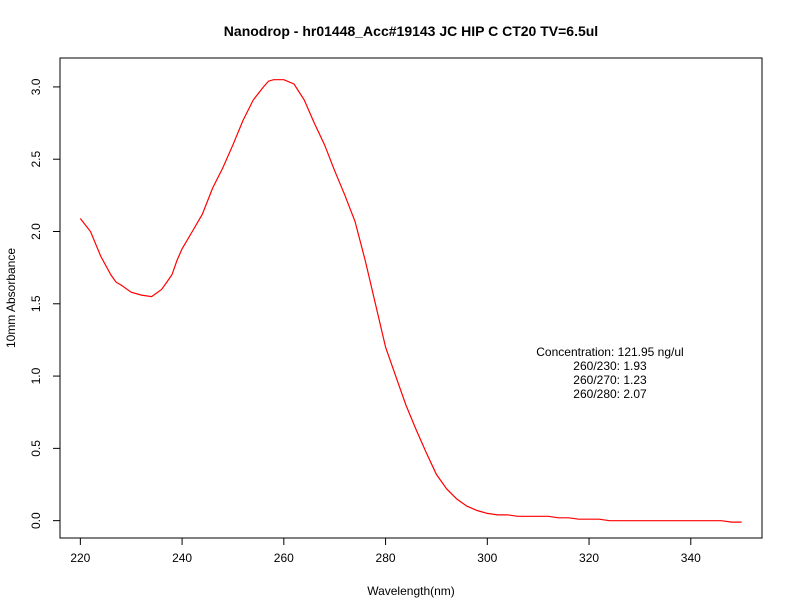 This screenshot has height=612, width=792. I want to click on y-tick-label: 2.0, so click(36, 231).